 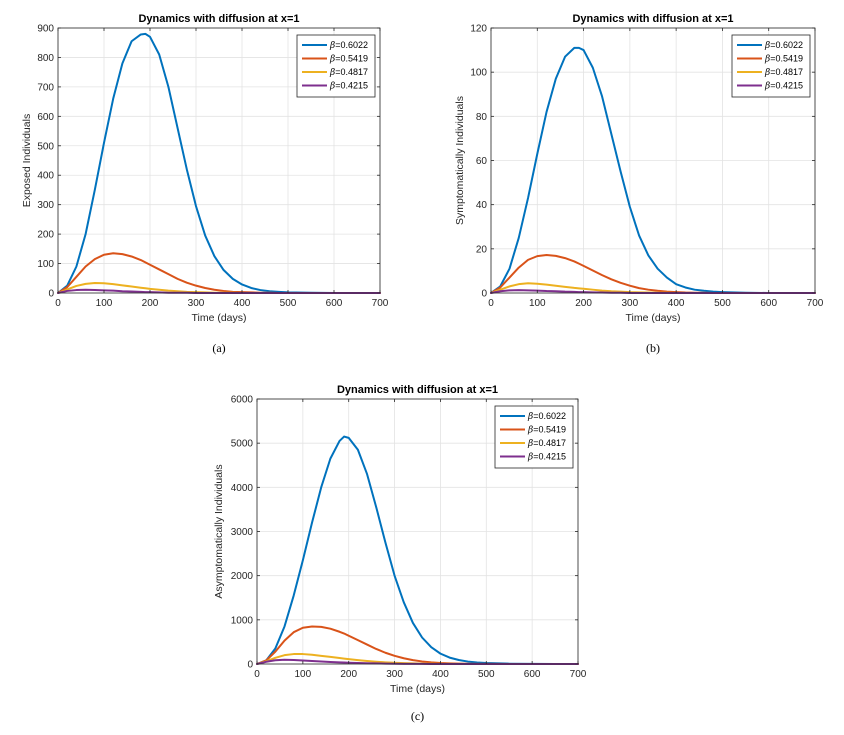 What do you see at coordinates (45, 87) in the screenshot?
I see `y-tick-label: 700` at bounding box center [45, 87].